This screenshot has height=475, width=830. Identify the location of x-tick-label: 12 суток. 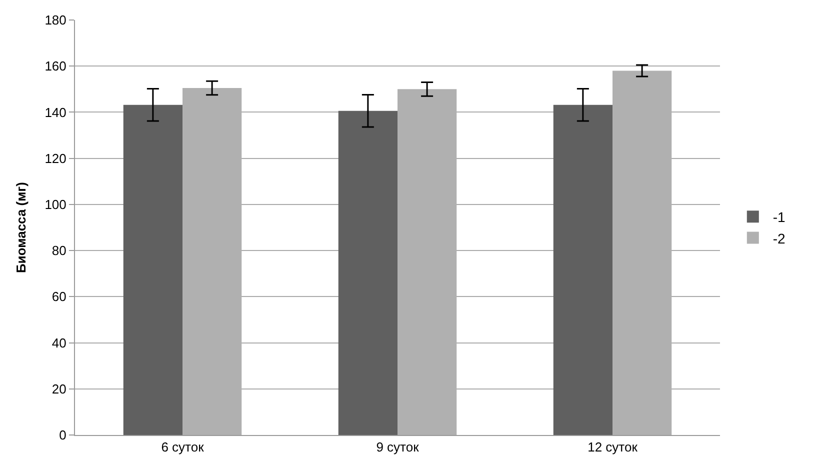
(613, 447).